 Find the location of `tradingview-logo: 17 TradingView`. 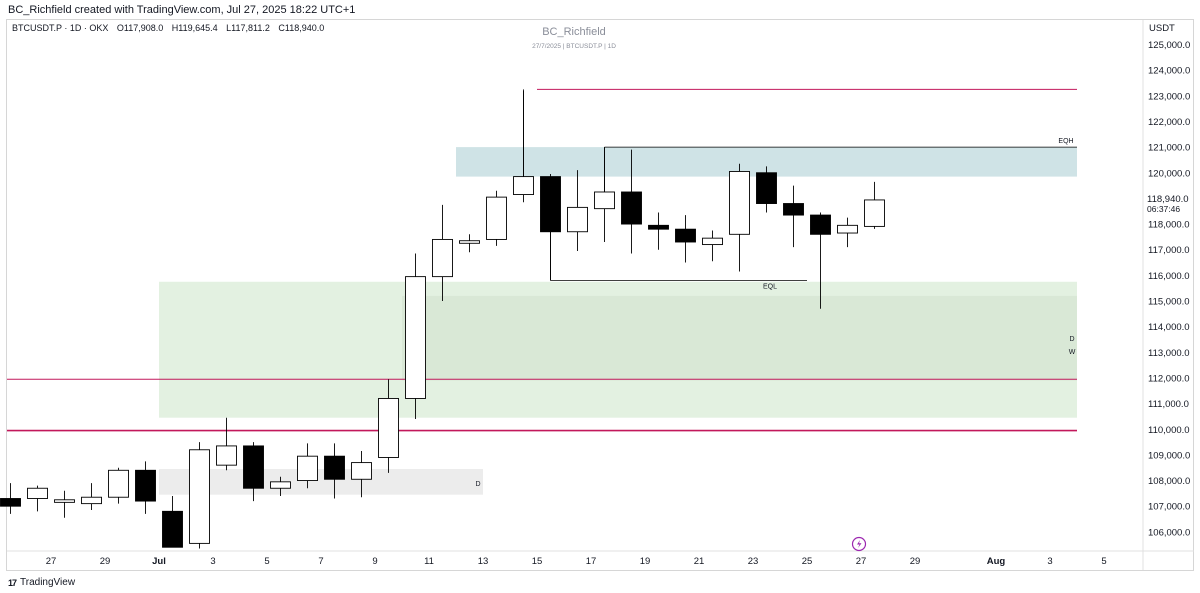

tradingview-logo: 17 TradingView is located at coordinates (41, 582).